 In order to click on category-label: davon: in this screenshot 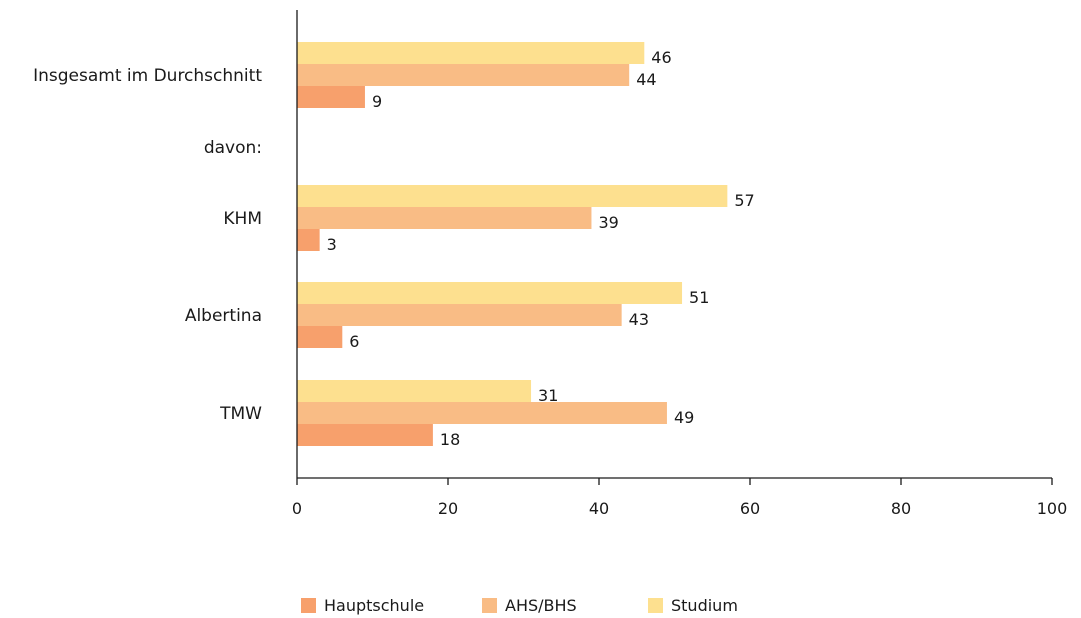, I will do `click(233, 148)`.